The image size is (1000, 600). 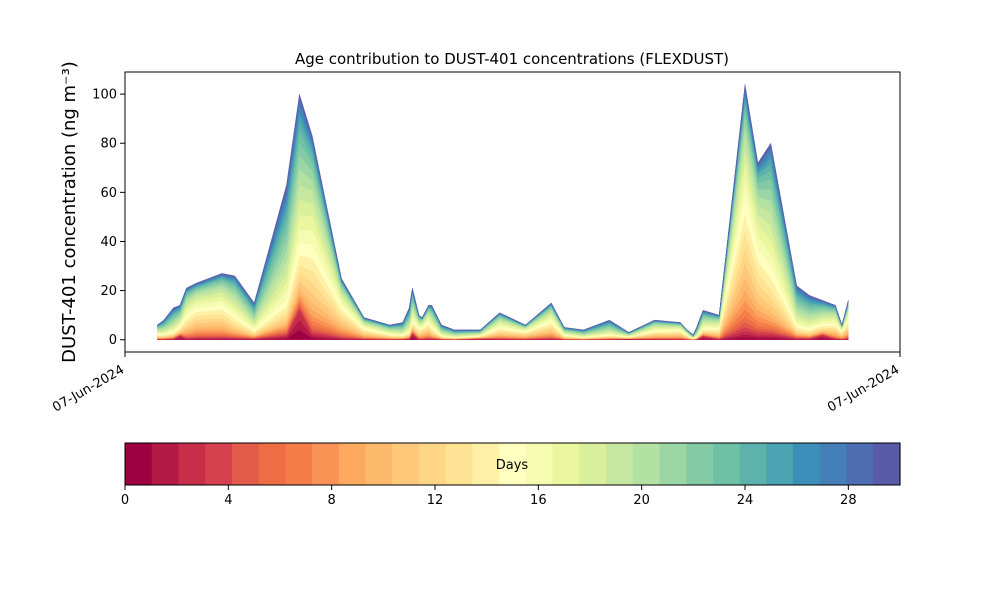 What do you see at coordinates (108, 291) in the screenshot?
I see `y-tick-label: 20` at bounding box center [108, 291].